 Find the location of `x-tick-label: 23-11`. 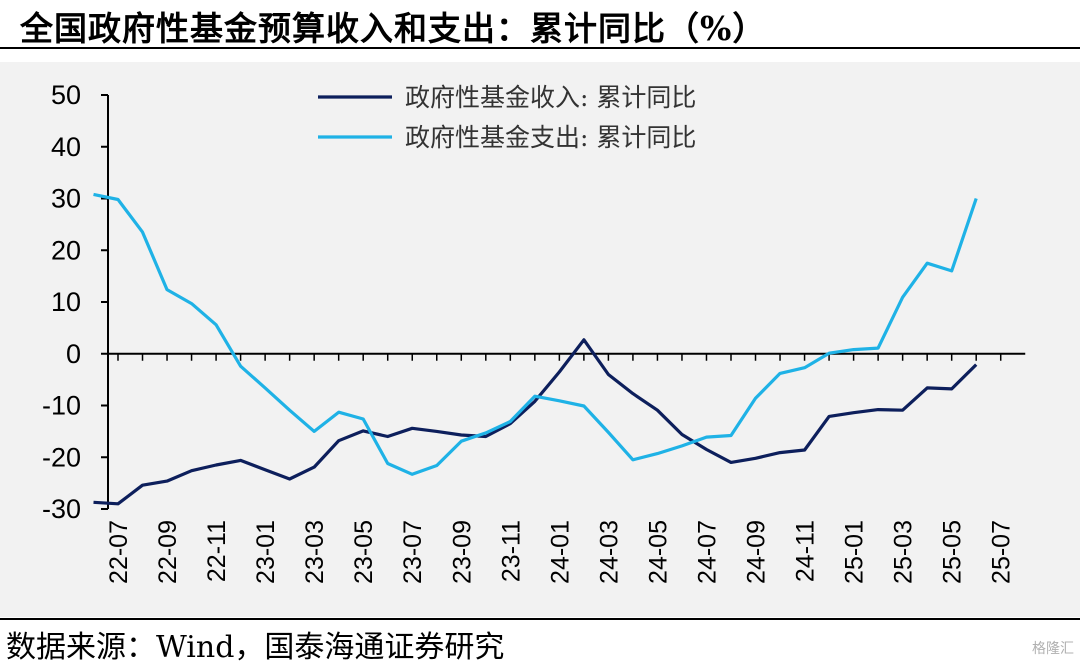

x-tick-label: 23-11 is located at coordinates (511, 551).